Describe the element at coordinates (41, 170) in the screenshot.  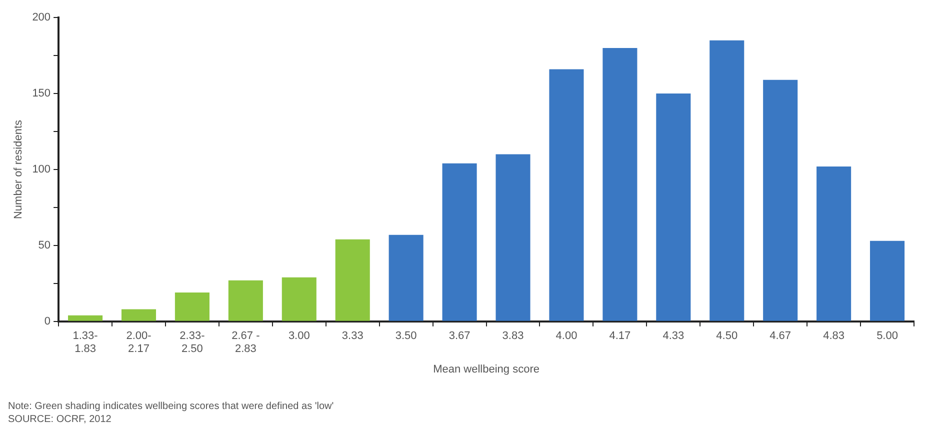
I see `y-tick-label: 100` at that location.